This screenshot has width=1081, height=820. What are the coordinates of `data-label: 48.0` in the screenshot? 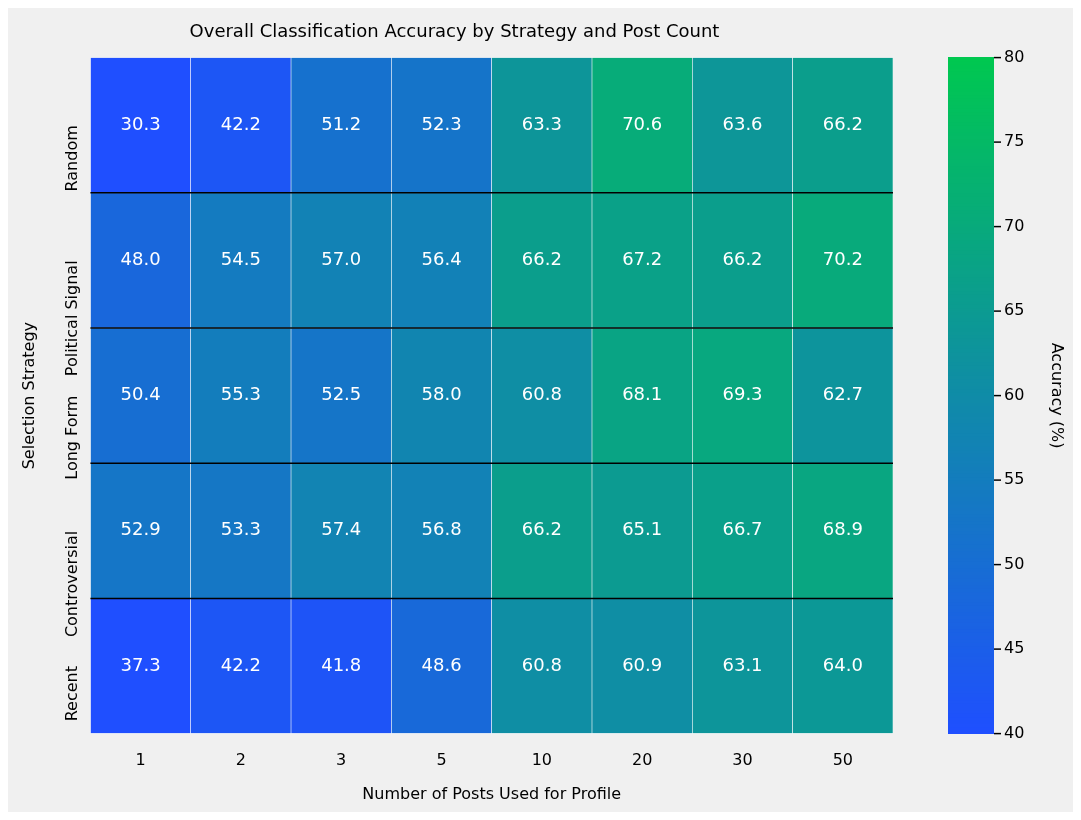 It's located at (140, 259).